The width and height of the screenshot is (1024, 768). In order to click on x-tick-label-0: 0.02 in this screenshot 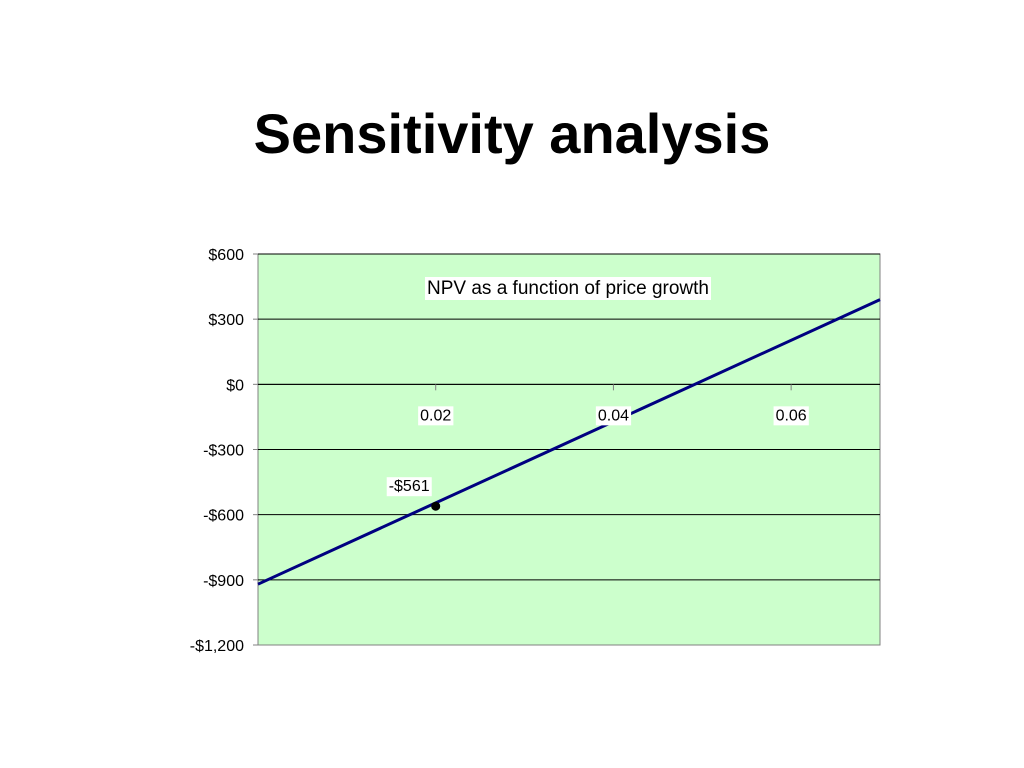, I will do `click(435, 415)`.